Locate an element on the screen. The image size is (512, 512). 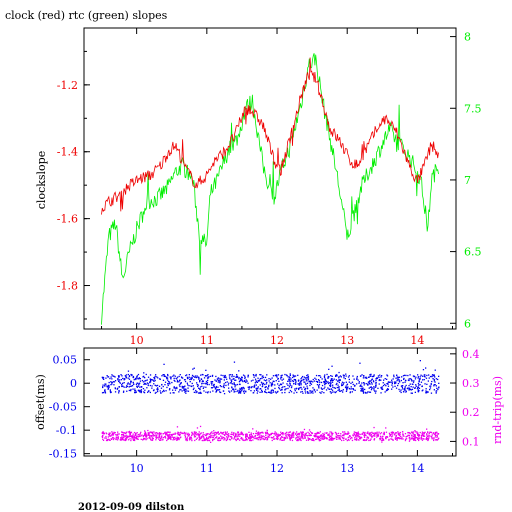
bottom-y-right-tick-label-0: 0.4 is located at coordinates (471, 354).